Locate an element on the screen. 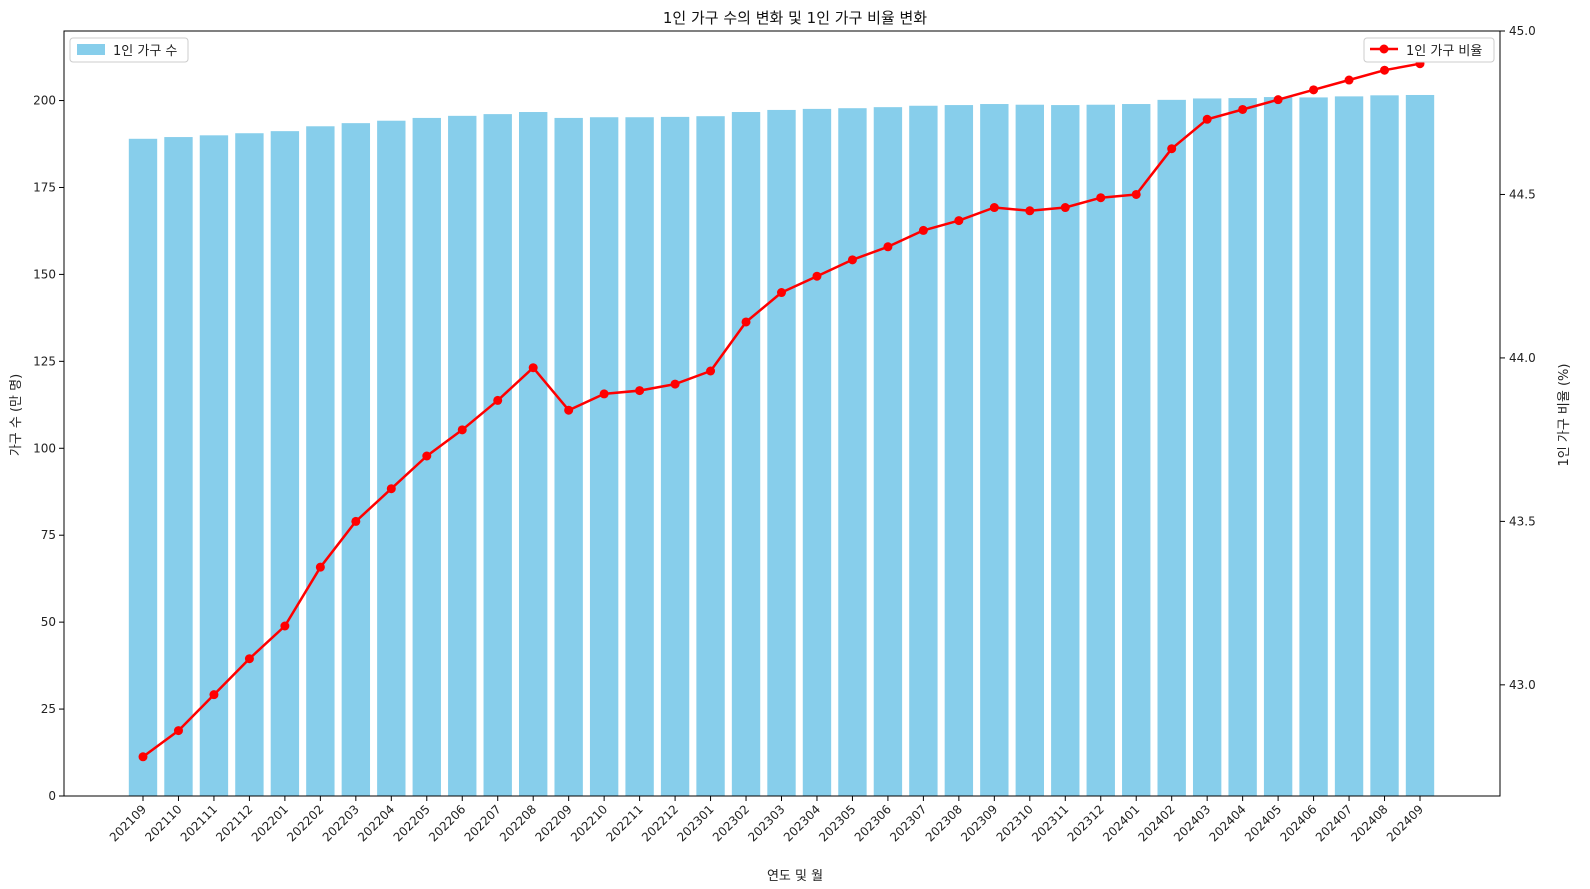 Image resolution: width=1590 pixels, height=889 pixels. x-tick-label: 202112 is located at coordinates (234, 823).